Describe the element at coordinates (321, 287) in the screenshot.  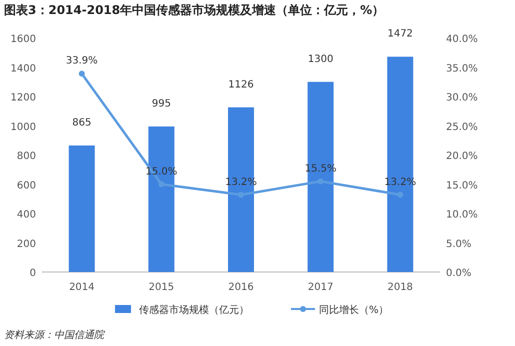
I see `x-tick-label: 2017` at that location.